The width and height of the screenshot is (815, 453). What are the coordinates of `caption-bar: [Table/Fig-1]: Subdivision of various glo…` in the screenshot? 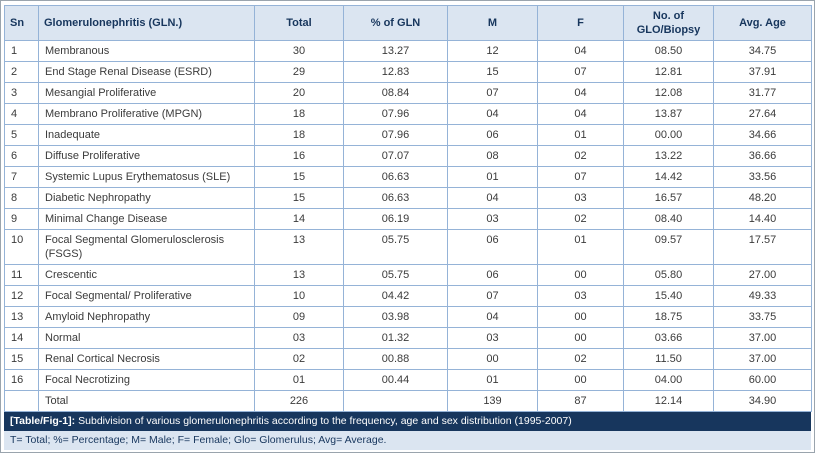 It's located at (407, 421).